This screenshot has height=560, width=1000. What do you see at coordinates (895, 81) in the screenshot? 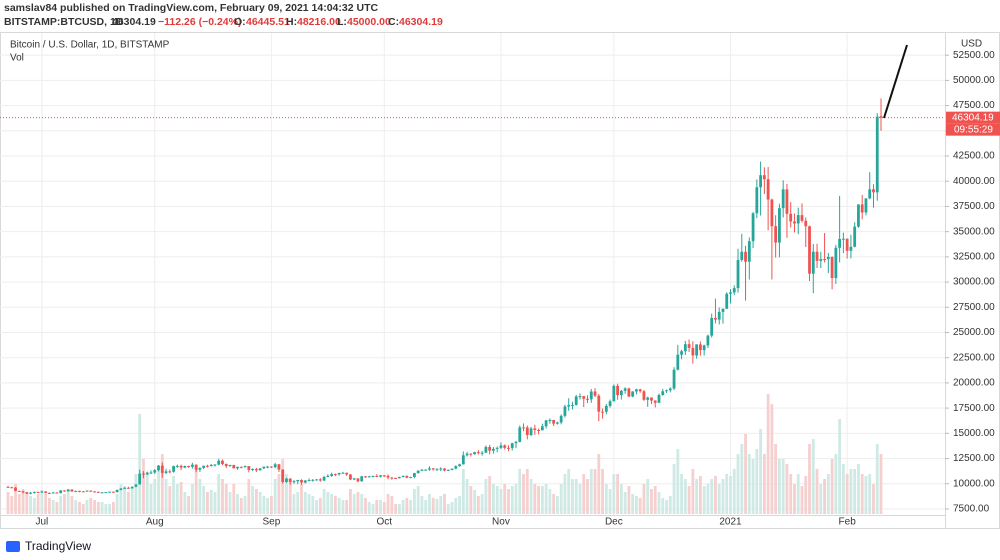
I see `annotation-line` at bounding box center [895, 81].